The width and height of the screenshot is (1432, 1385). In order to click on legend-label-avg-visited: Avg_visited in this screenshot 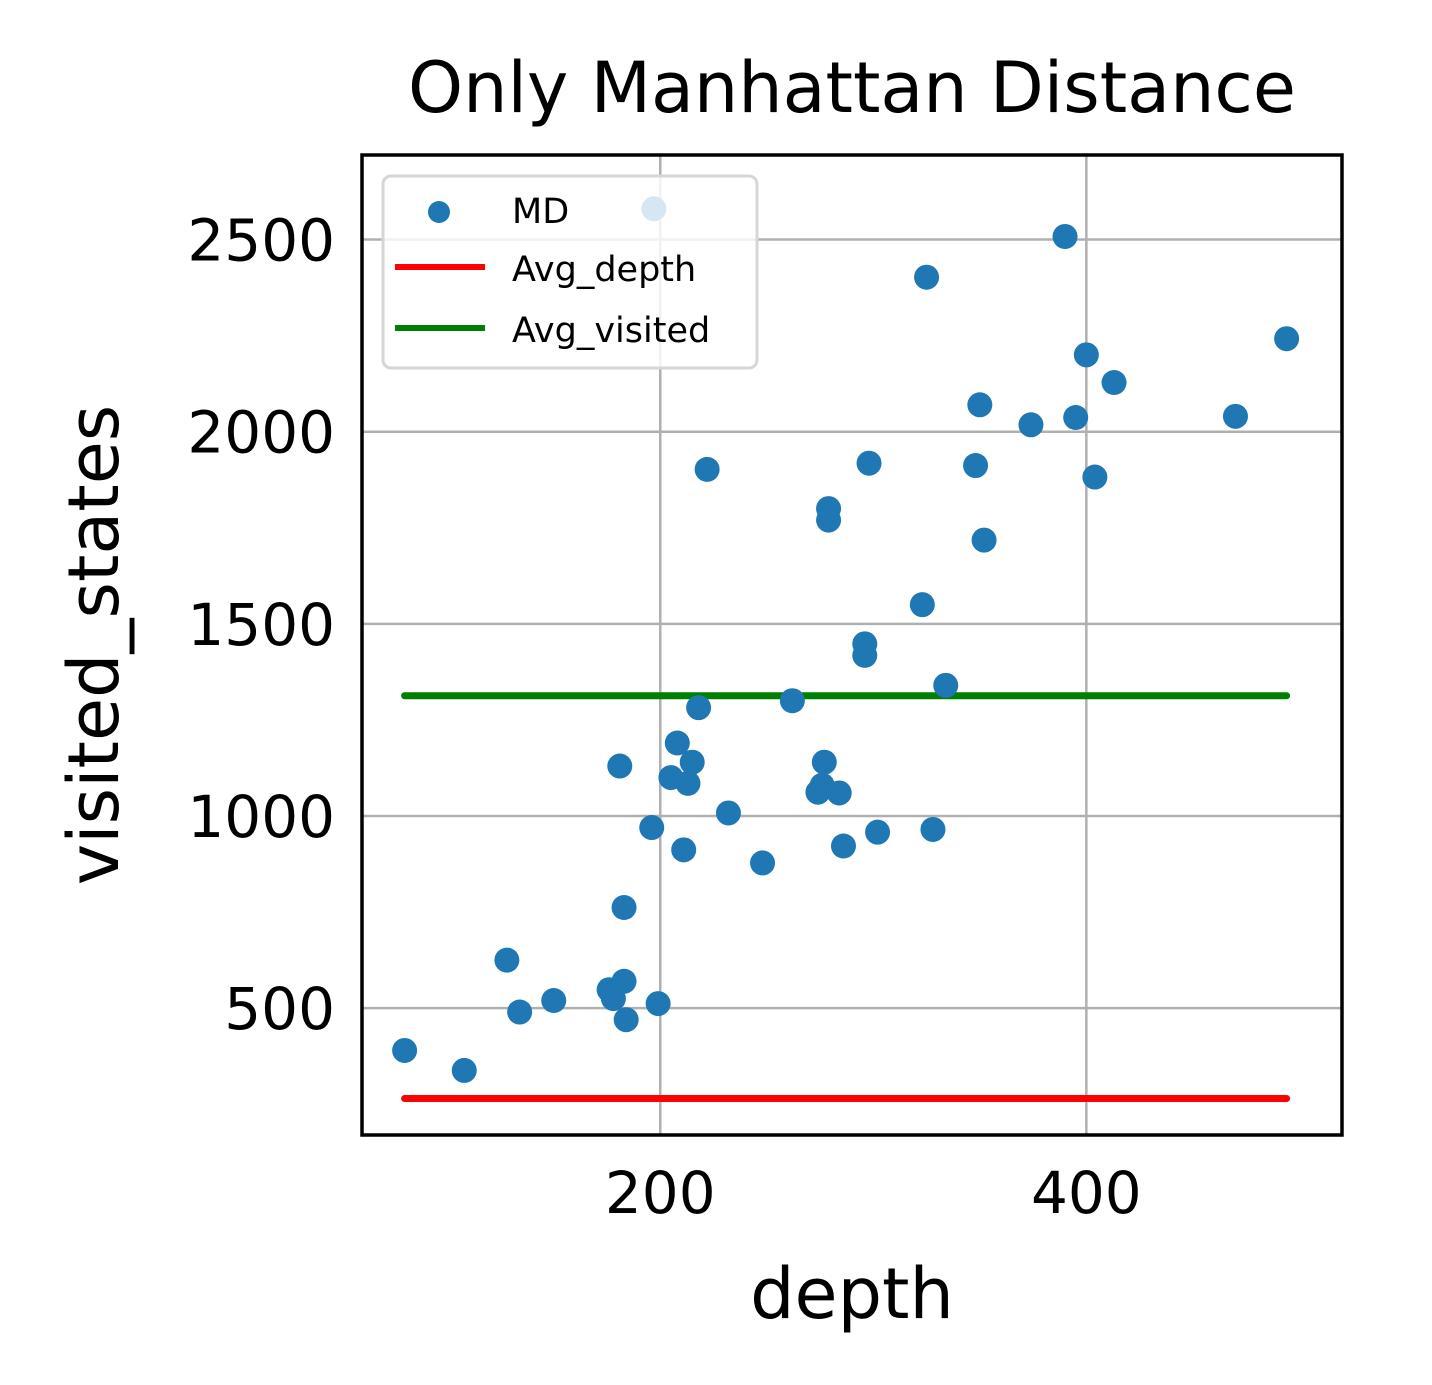, I will do `click(611, 331)`.